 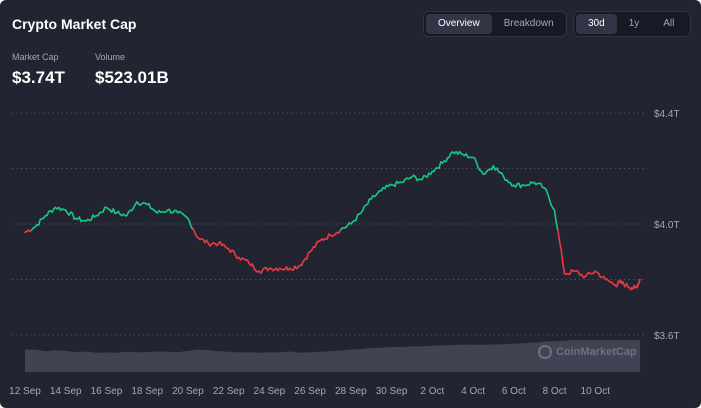 What do you see at coordinates (132, 77) in the screenshot?
I see `volume-value: $523.01B` at bounding box center [132, 77].